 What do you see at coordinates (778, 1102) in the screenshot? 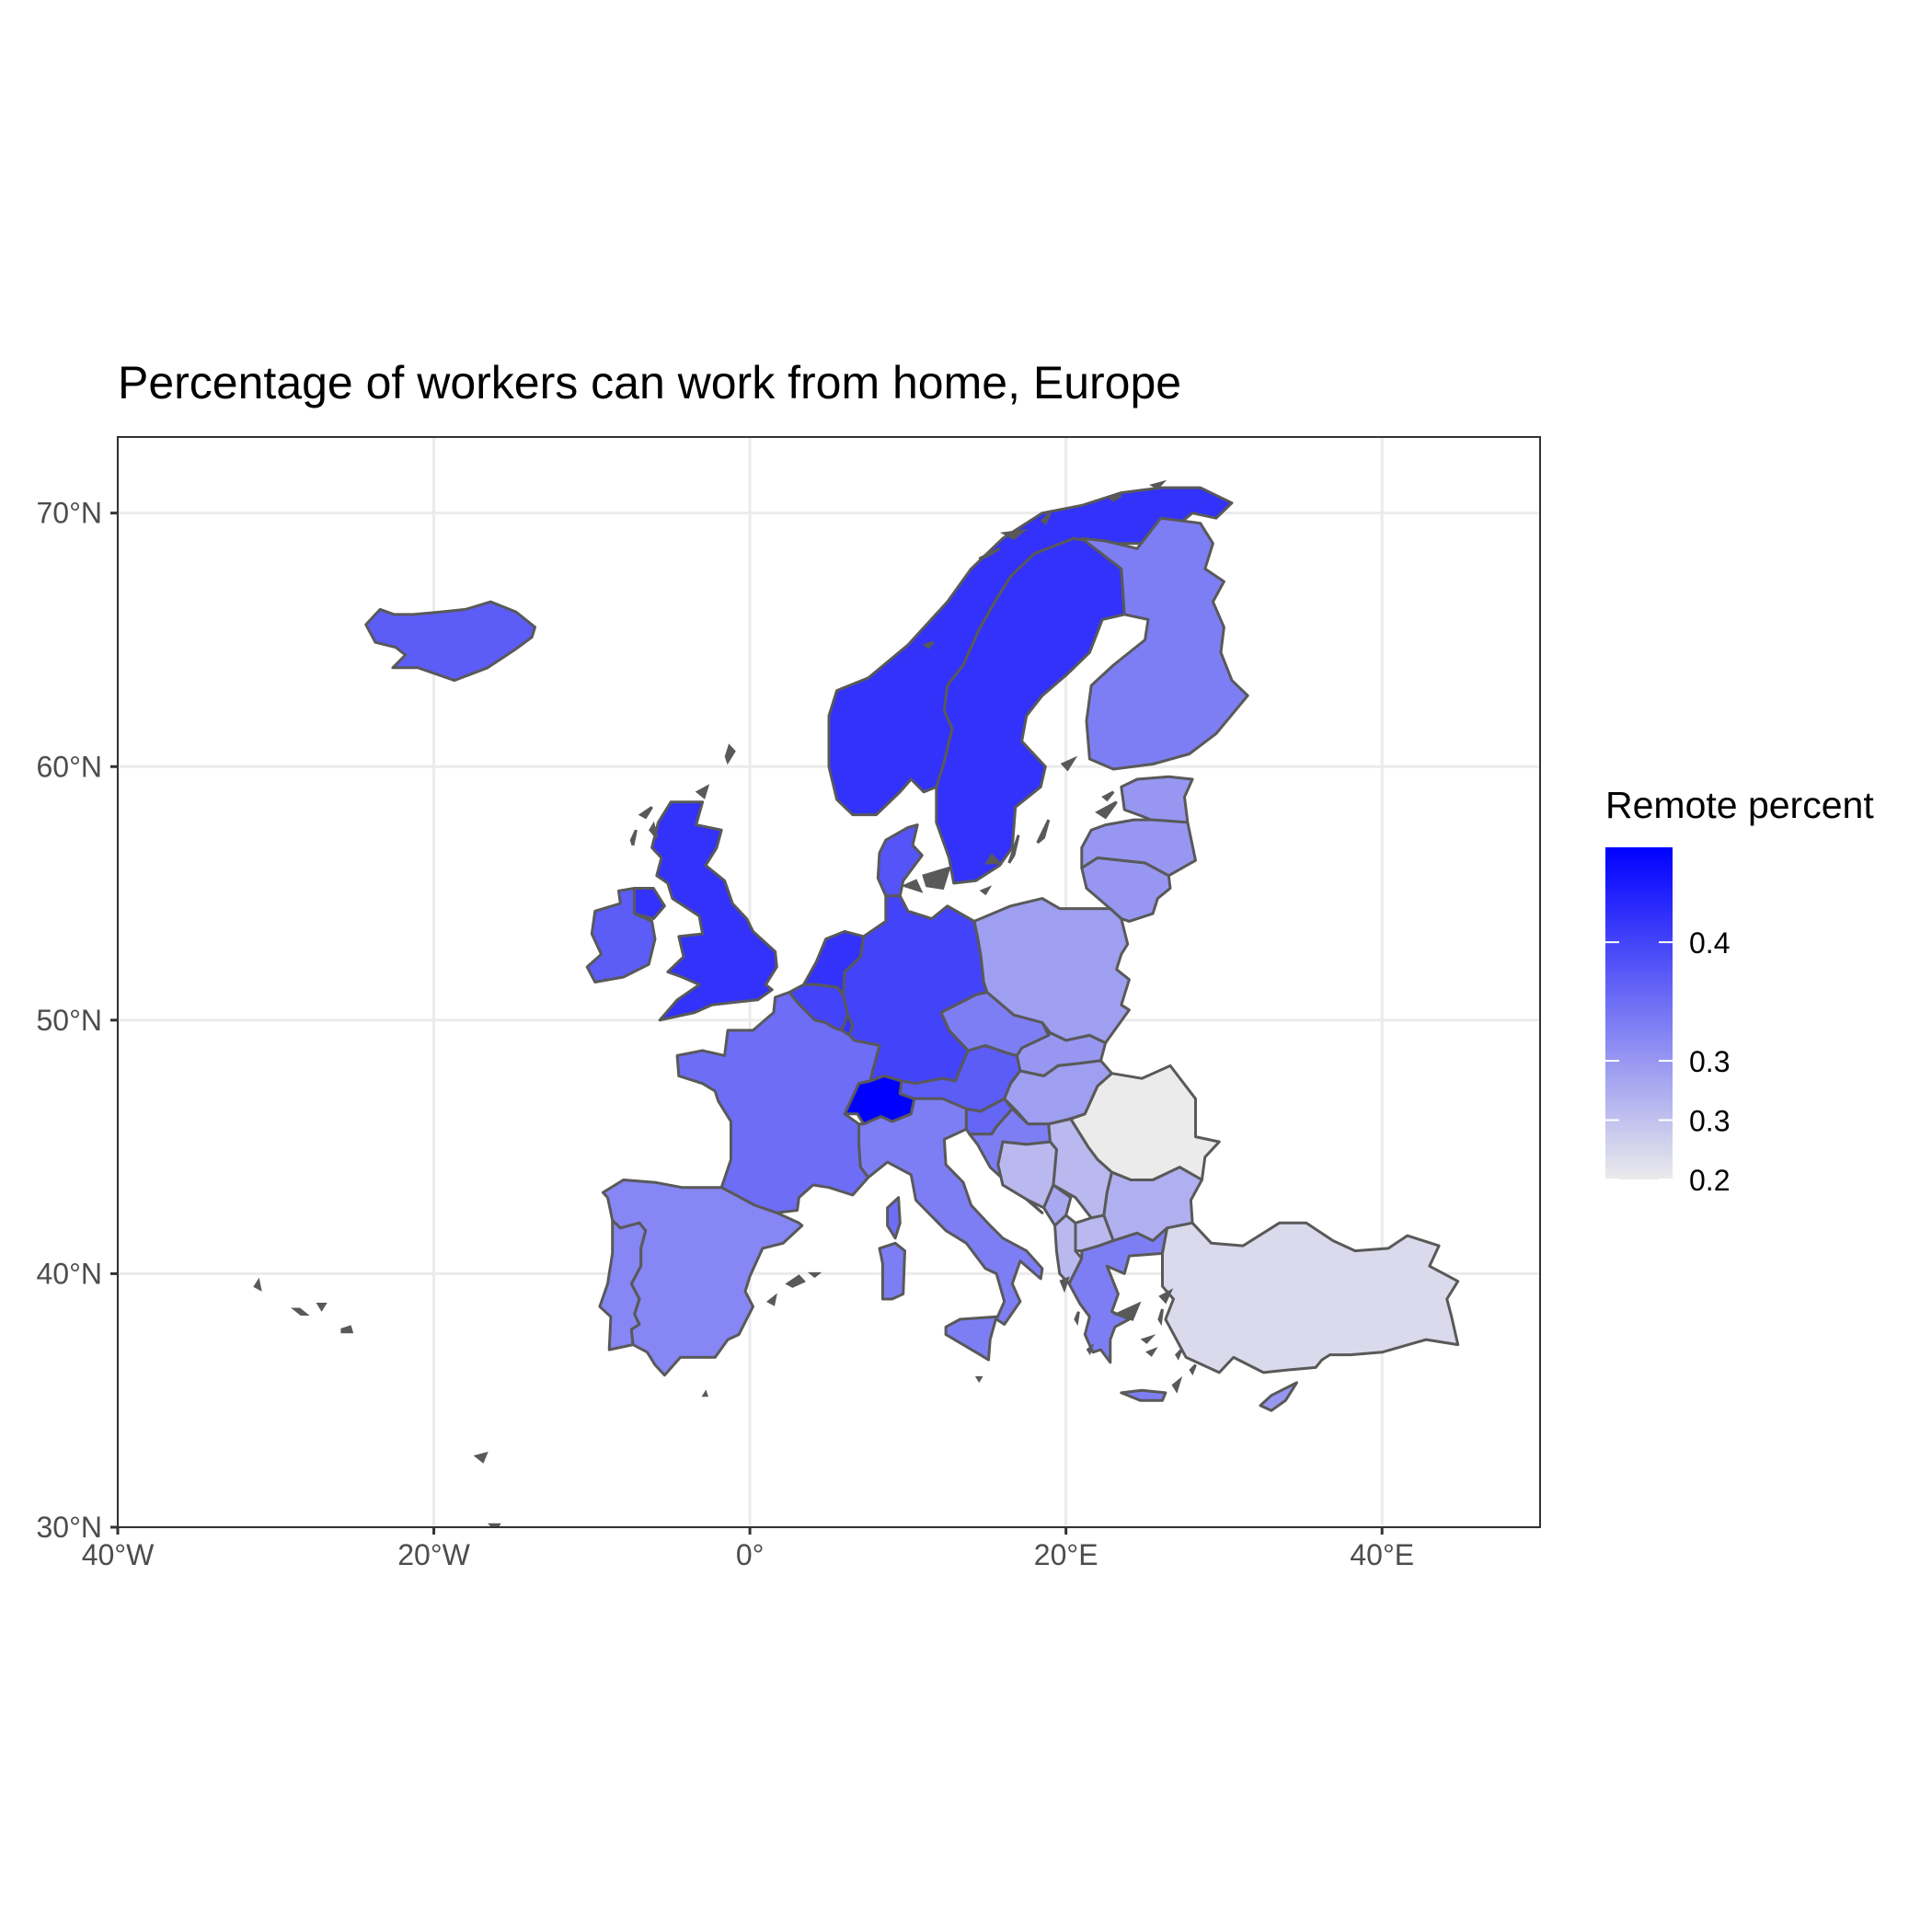
I see `region-france` at bounding box center [778, 1102].